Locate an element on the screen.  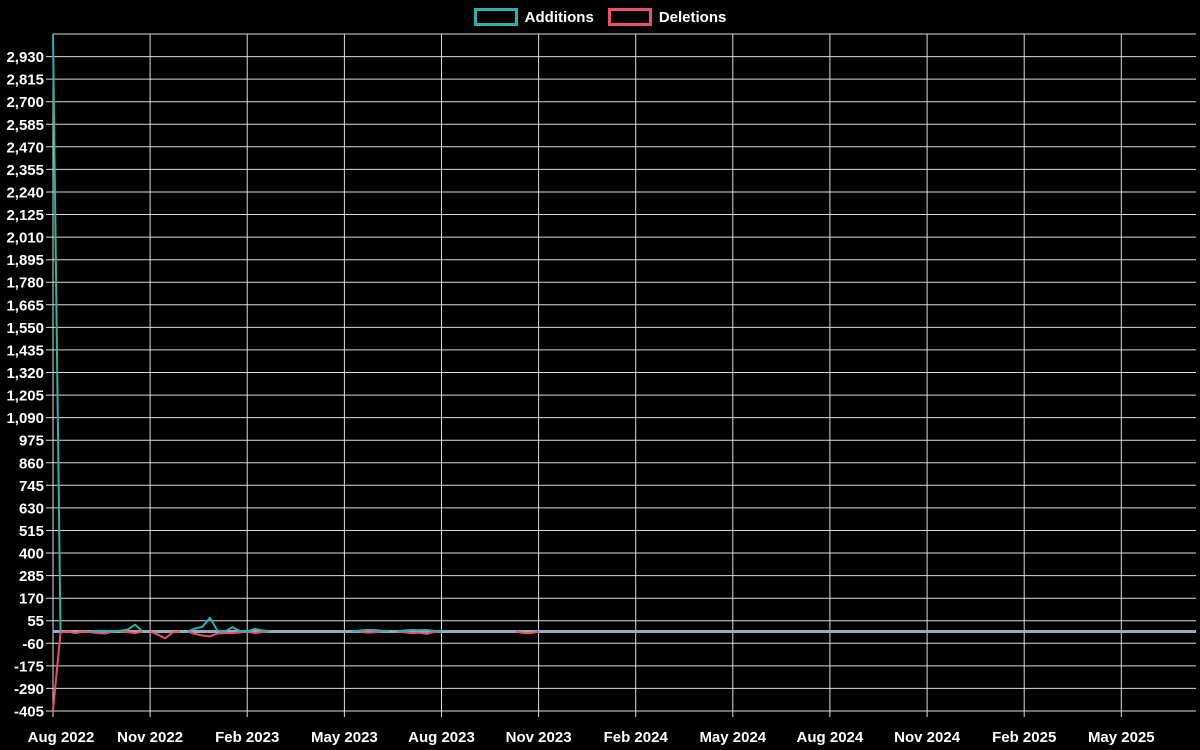
x-tick-label: Feb 2024 is located at coordinates (636, 737).